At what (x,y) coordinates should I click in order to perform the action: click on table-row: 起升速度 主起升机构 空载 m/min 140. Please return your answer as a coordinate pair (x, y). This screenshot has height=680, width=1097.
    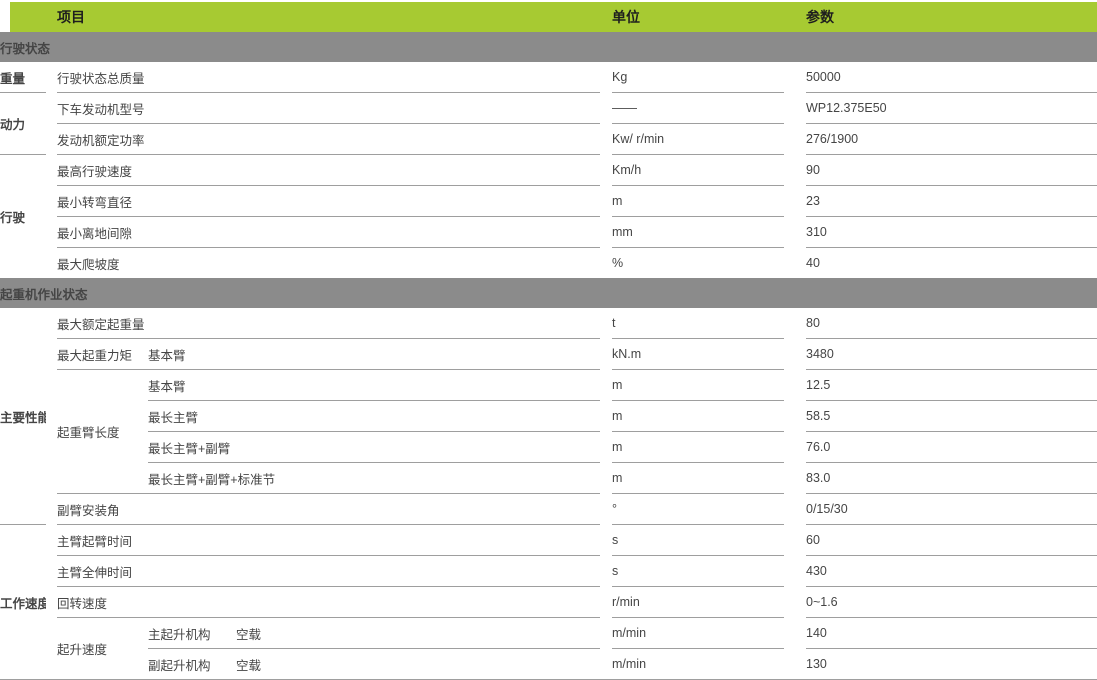
    Looking at the image, I should click on (548, 637).